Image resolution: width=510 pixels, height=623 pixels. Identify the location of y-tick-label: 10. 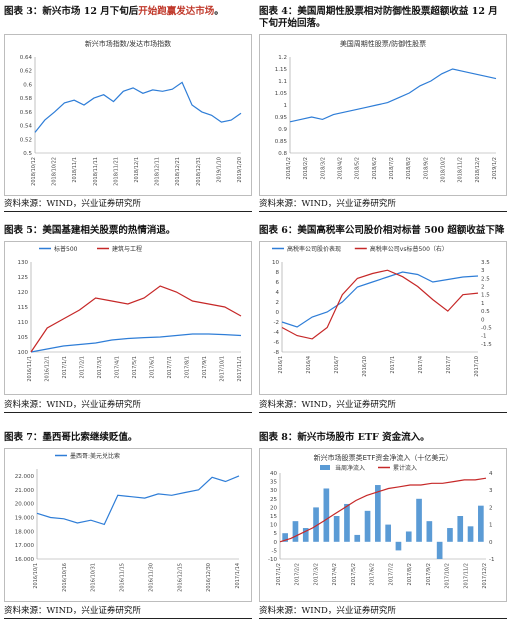
(273, 526).